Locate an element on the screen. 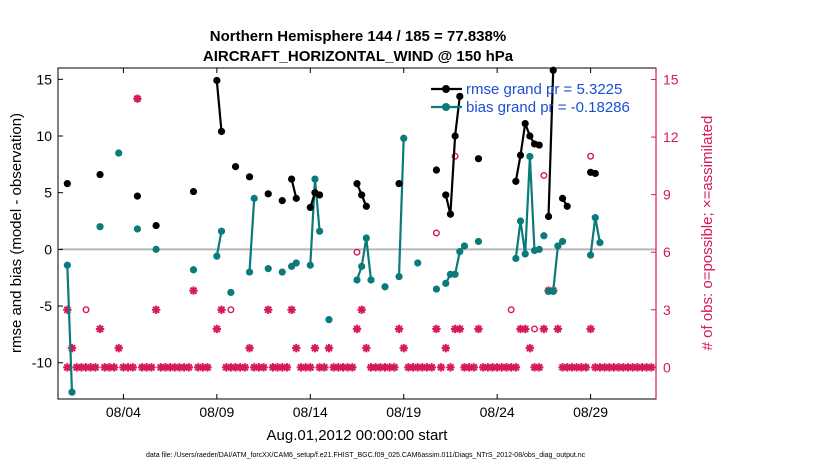 The width and height of the screenshot is (830, 470). y-tick-label-left: 0 is located at coordinates (48, 249).